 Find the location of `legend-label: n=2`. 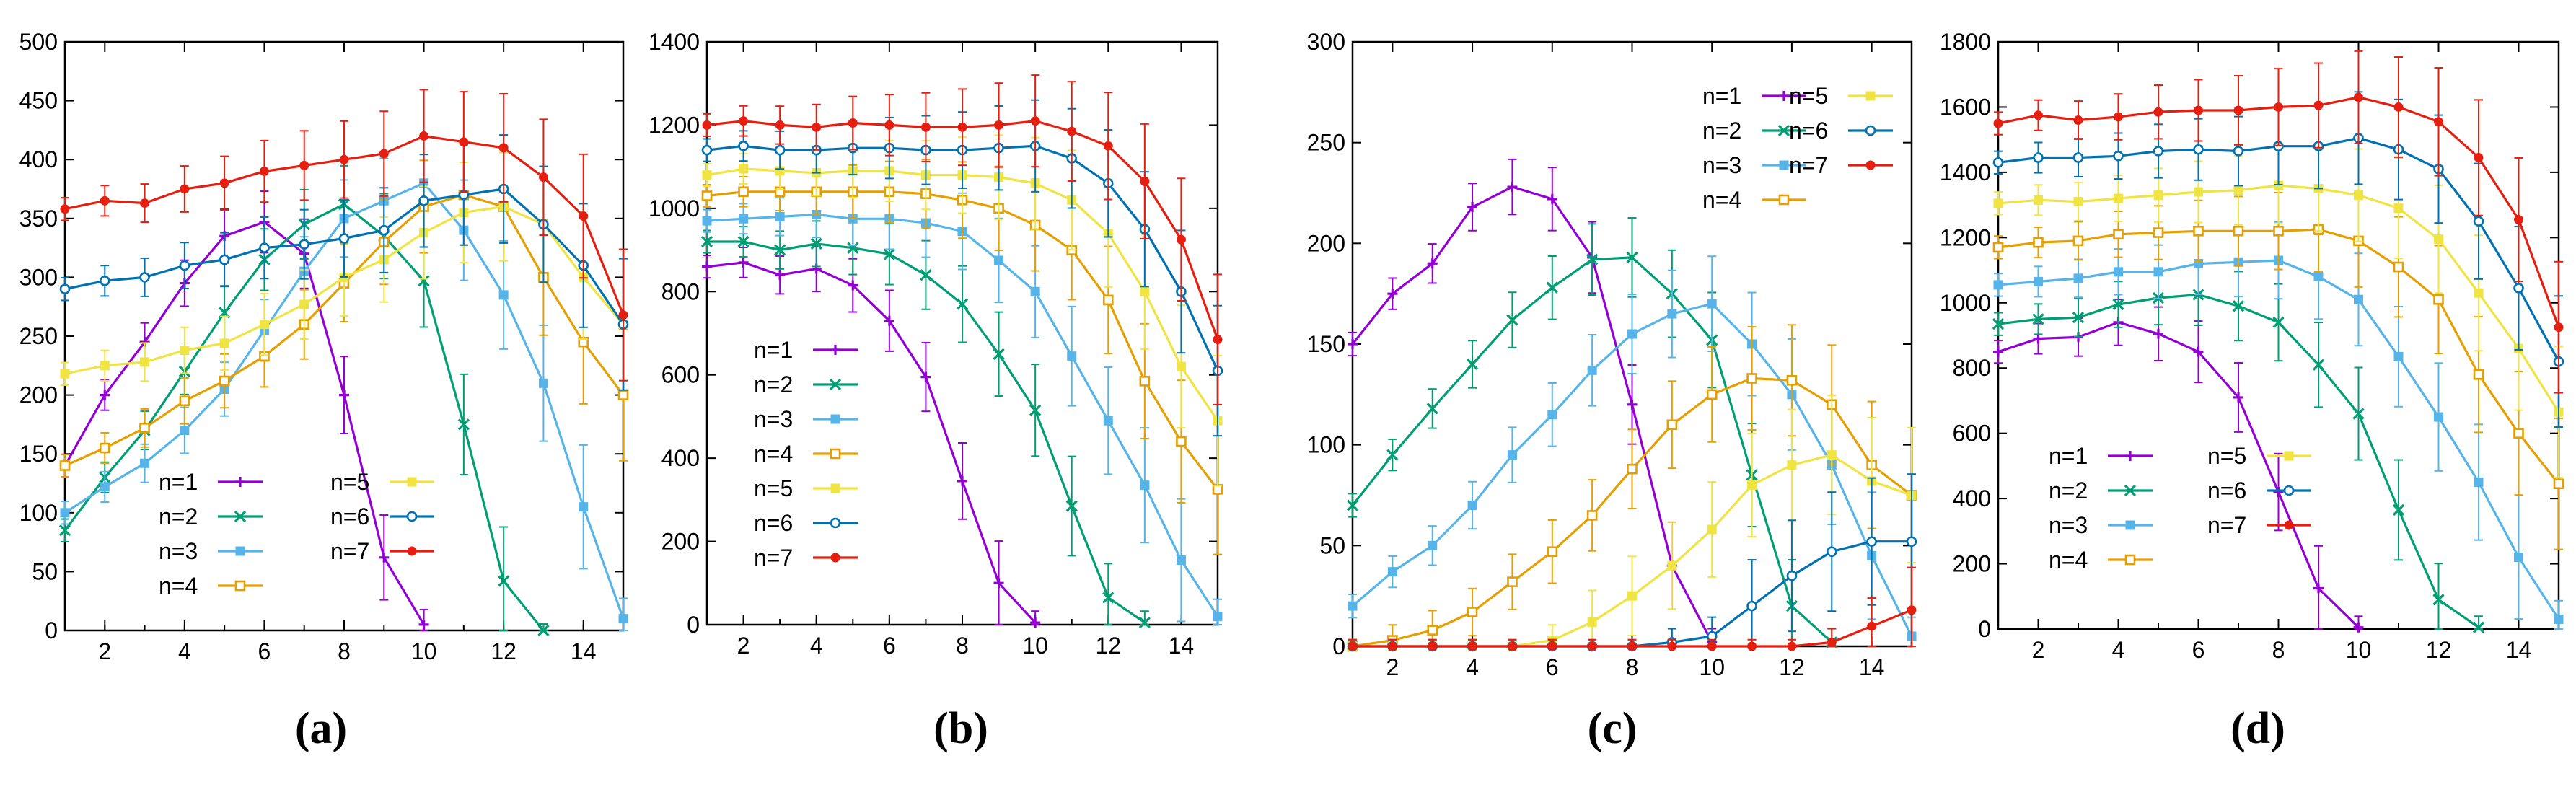

legend-label: n=2 is located at coordinates (2068, 491).